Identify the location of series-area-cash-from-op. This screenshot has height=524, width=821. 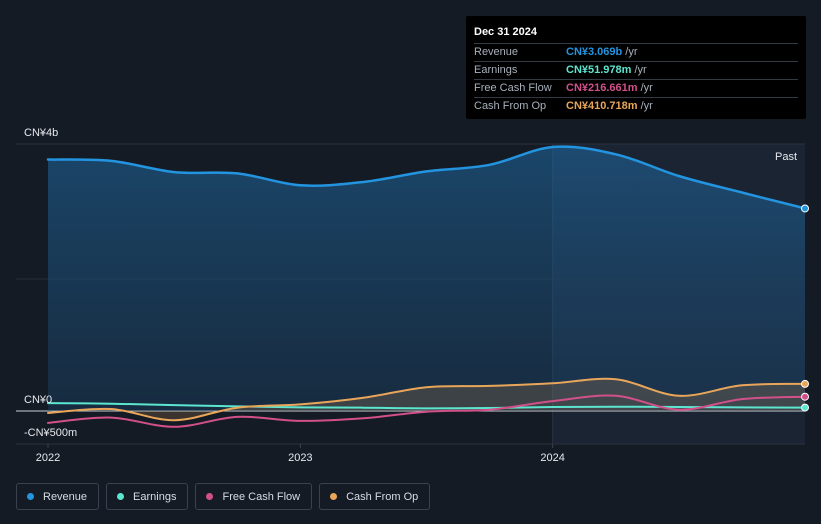
(426, 399).